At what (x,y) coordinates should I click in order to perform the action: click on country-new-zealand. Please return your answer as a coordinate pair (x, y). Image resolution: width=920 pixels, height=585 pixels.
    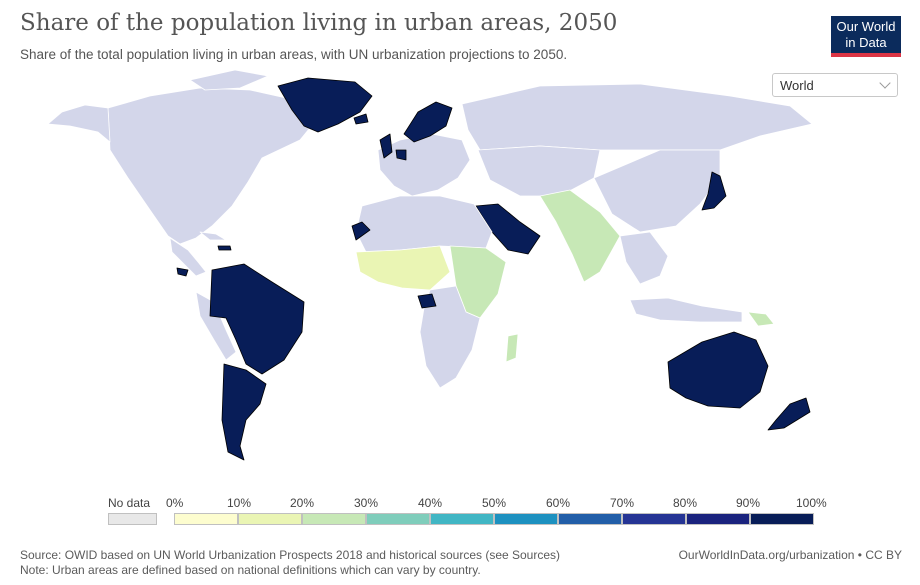
    Looking at the image, I should click on (789, 414).